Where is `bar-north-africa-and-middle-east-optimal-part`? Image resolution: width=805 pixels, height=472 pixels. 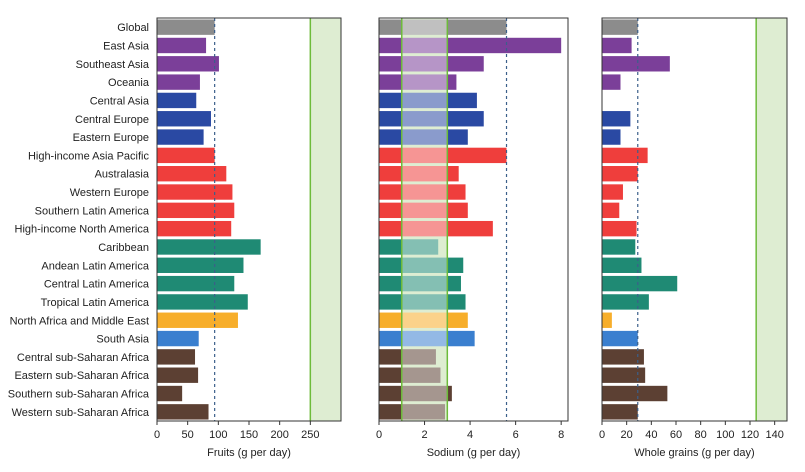
bar-north-africa-and-middle-east-optimal-part is located at coordinates (424, 320).